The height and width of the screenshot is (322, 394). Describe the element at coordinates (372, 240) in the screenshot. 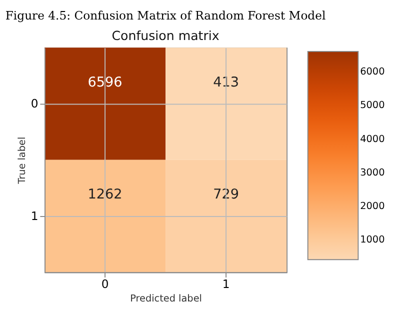

I see `color-bar-label: 1000` at that location.